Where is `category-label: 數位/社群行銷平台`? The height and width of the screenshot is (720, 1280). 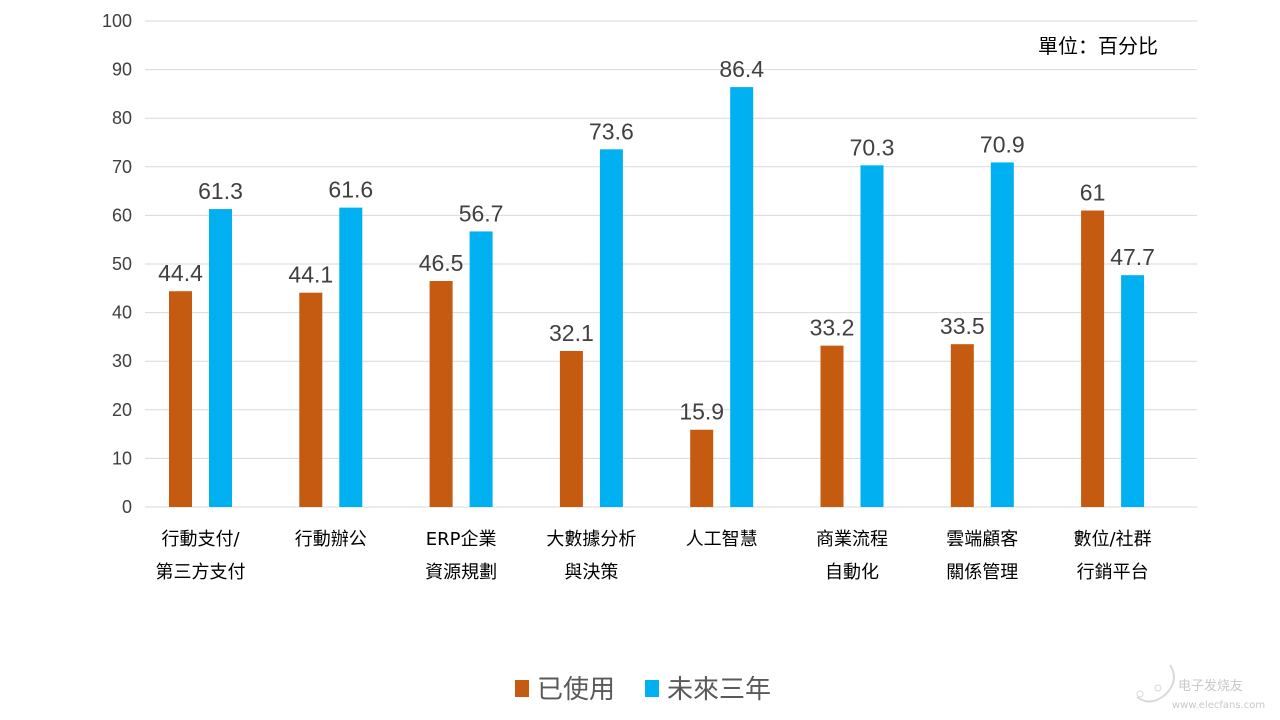 category-label: 數位/社群行銷平台 is located at coordinates (1113, 556).